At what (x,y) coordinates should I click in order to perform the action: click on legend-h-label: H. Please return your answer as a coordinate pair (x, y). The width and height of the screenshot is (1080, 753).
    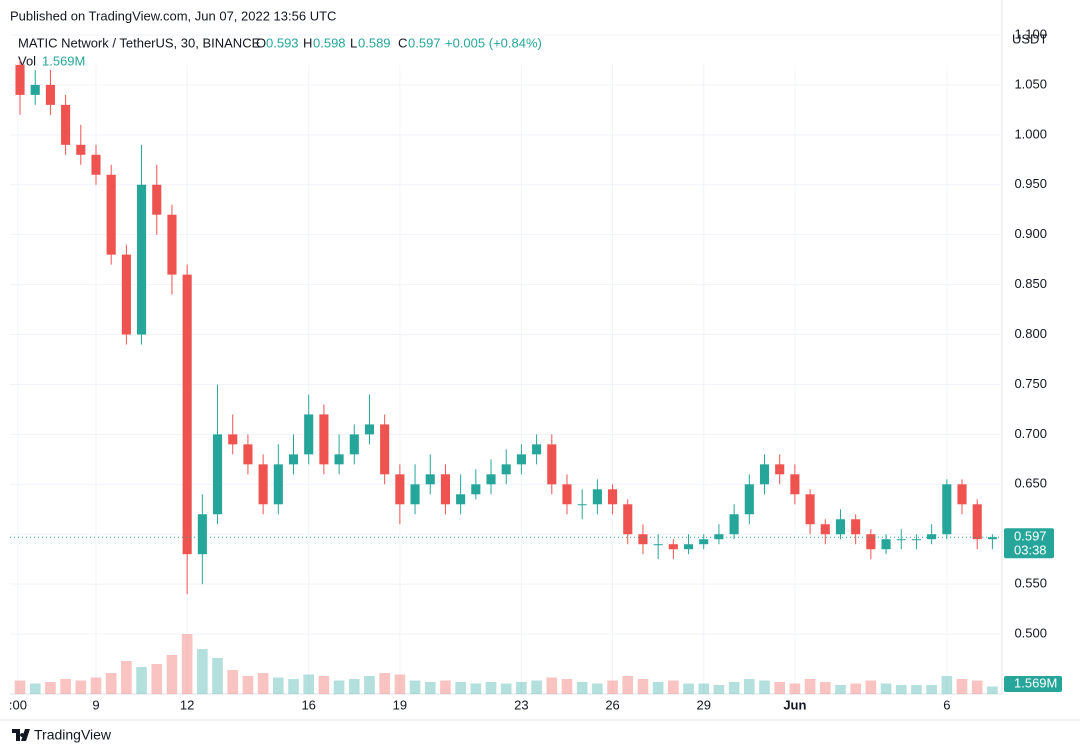
    Looking at the image, I should click on (307, 42).